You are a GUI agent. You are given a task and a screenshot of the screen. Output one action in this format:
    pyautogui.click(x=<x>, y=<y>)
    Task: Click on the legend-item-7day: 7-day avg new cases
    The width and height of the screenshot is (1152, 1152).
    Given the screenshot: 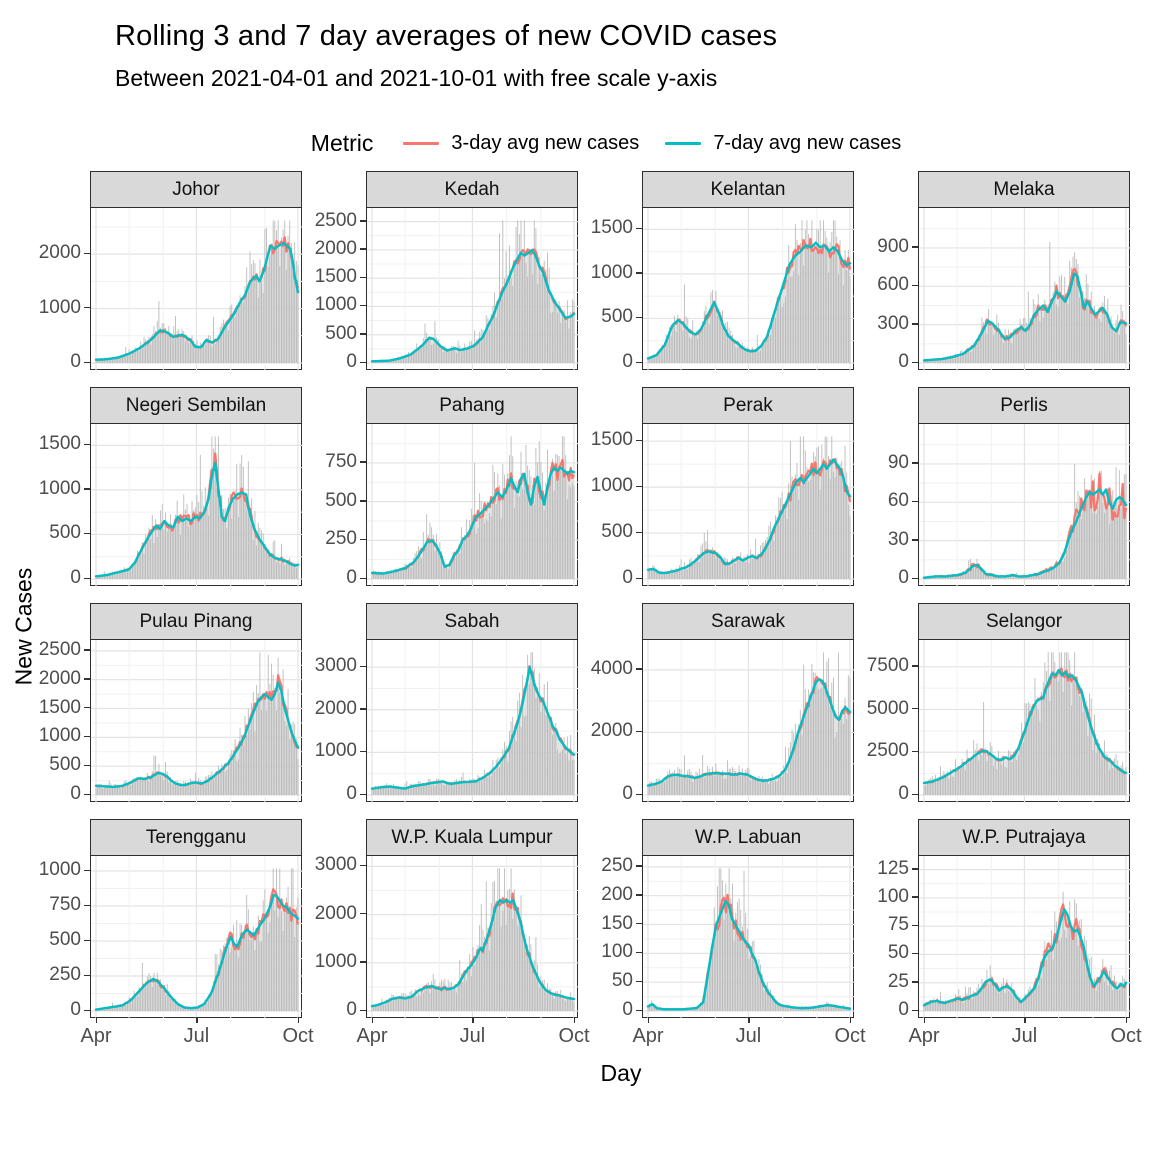 What is the action you would take?
    pyautogui.click(x=783, y=143)
    